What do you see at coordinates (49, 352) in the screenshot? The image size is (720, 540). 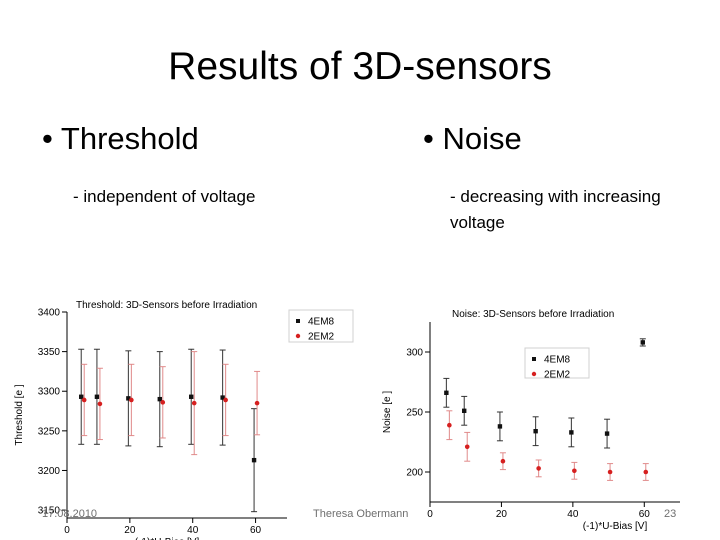 I see `y-tick-label: 3350` at bounding box center [49, 352].